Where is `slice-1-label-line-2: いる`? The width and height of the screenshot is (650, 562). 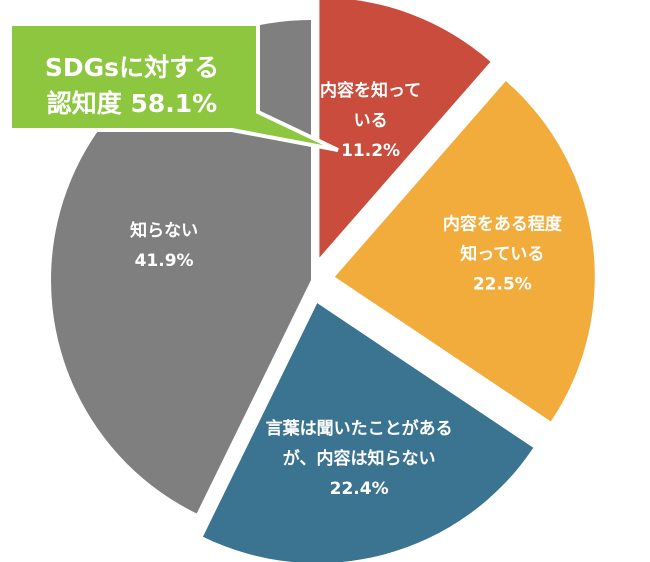
slice-1-label-line-2: いる is located at coordinates (371, 121).